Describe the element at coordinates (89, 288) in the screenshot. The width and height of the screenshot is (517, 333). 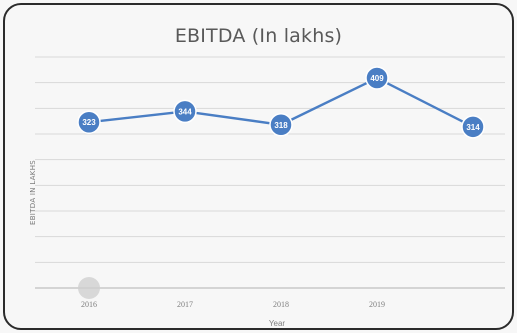
I see `axis-origin-marker` at that location.